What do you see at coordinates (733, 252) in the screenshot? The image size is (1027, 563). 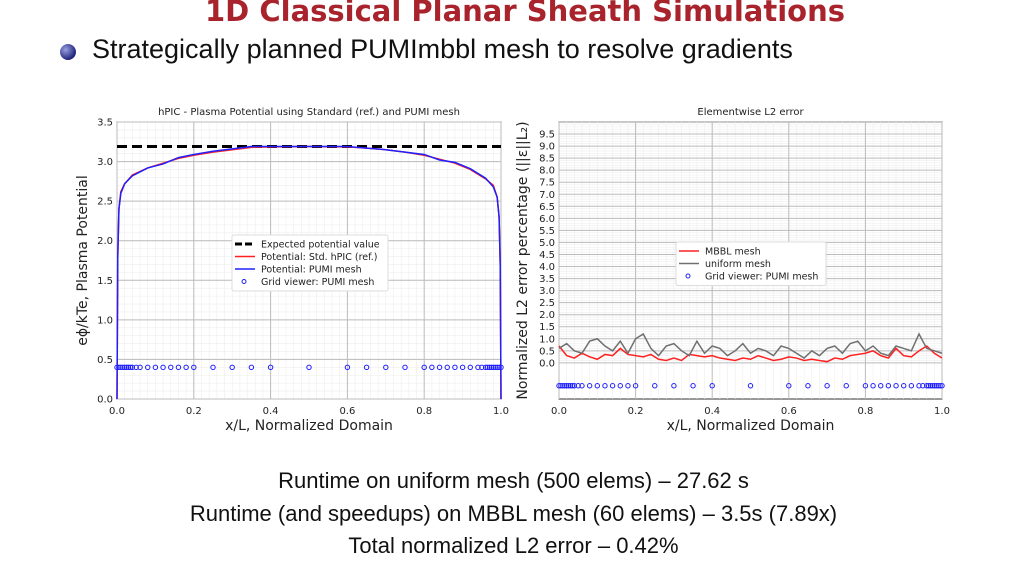 I see `legend-label: MBBL mesh` at bounding box center [733, 252].